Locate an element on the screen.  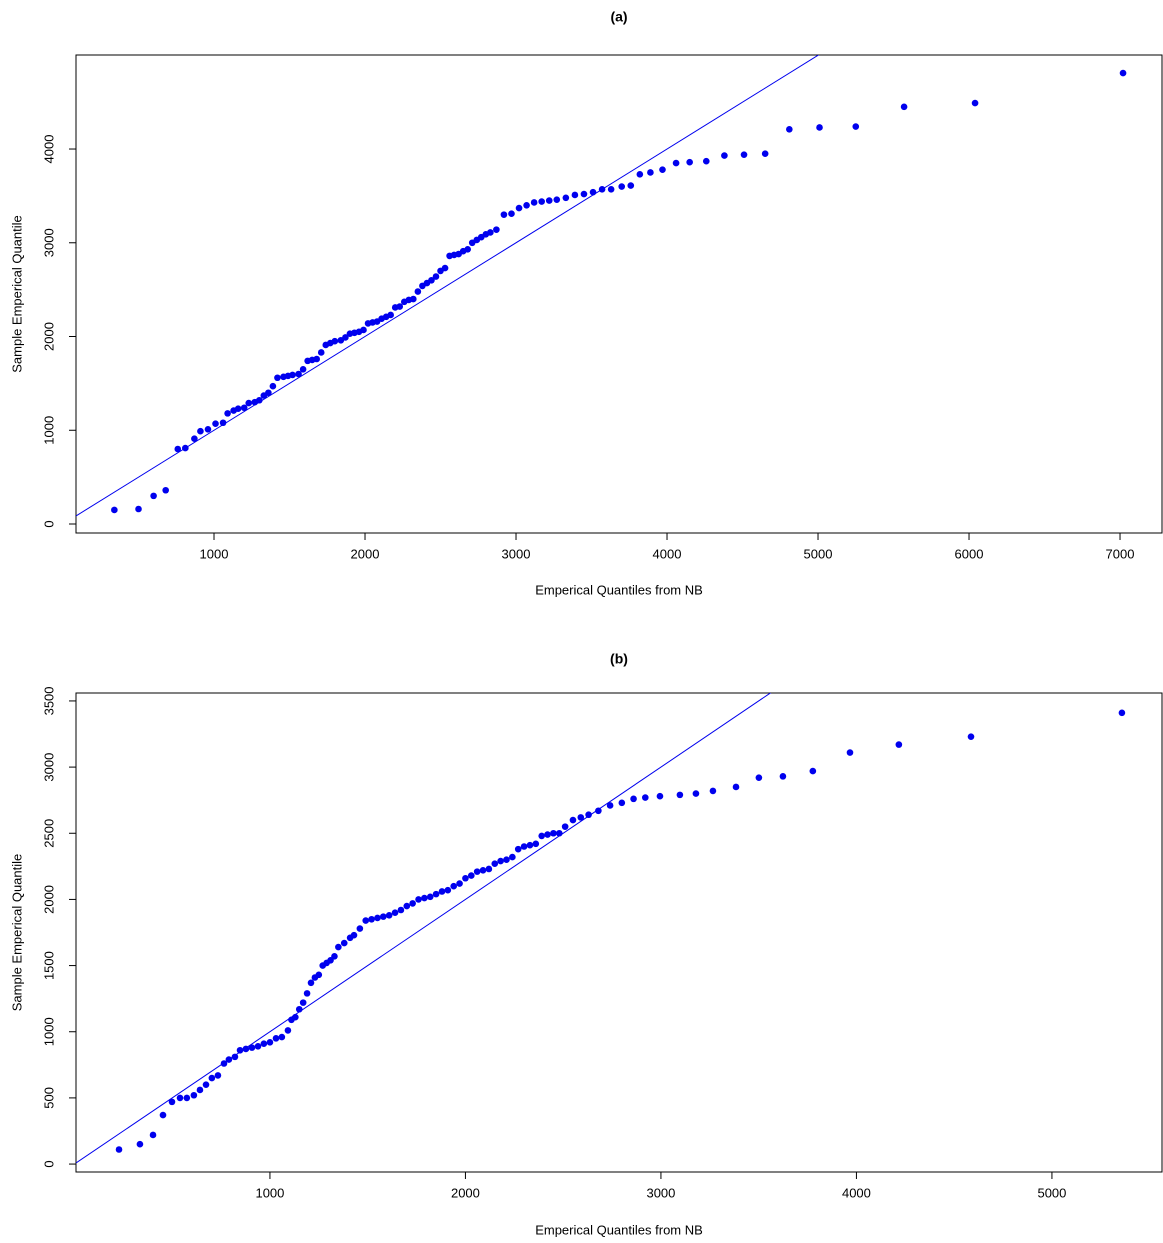
y-tick-label: 4000 is located at coordinates (48, 149).